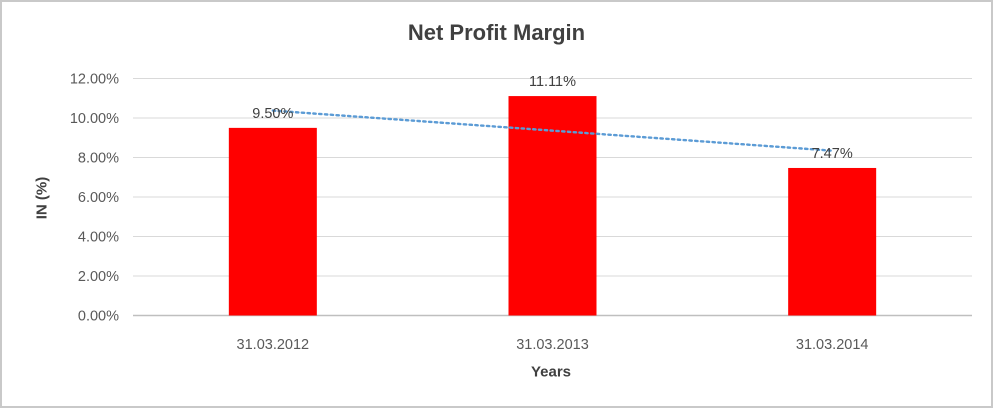  Describe the element at coordinates (94, 119) in the screenshot. I see `y-tick-label: 10.00%` at that location.